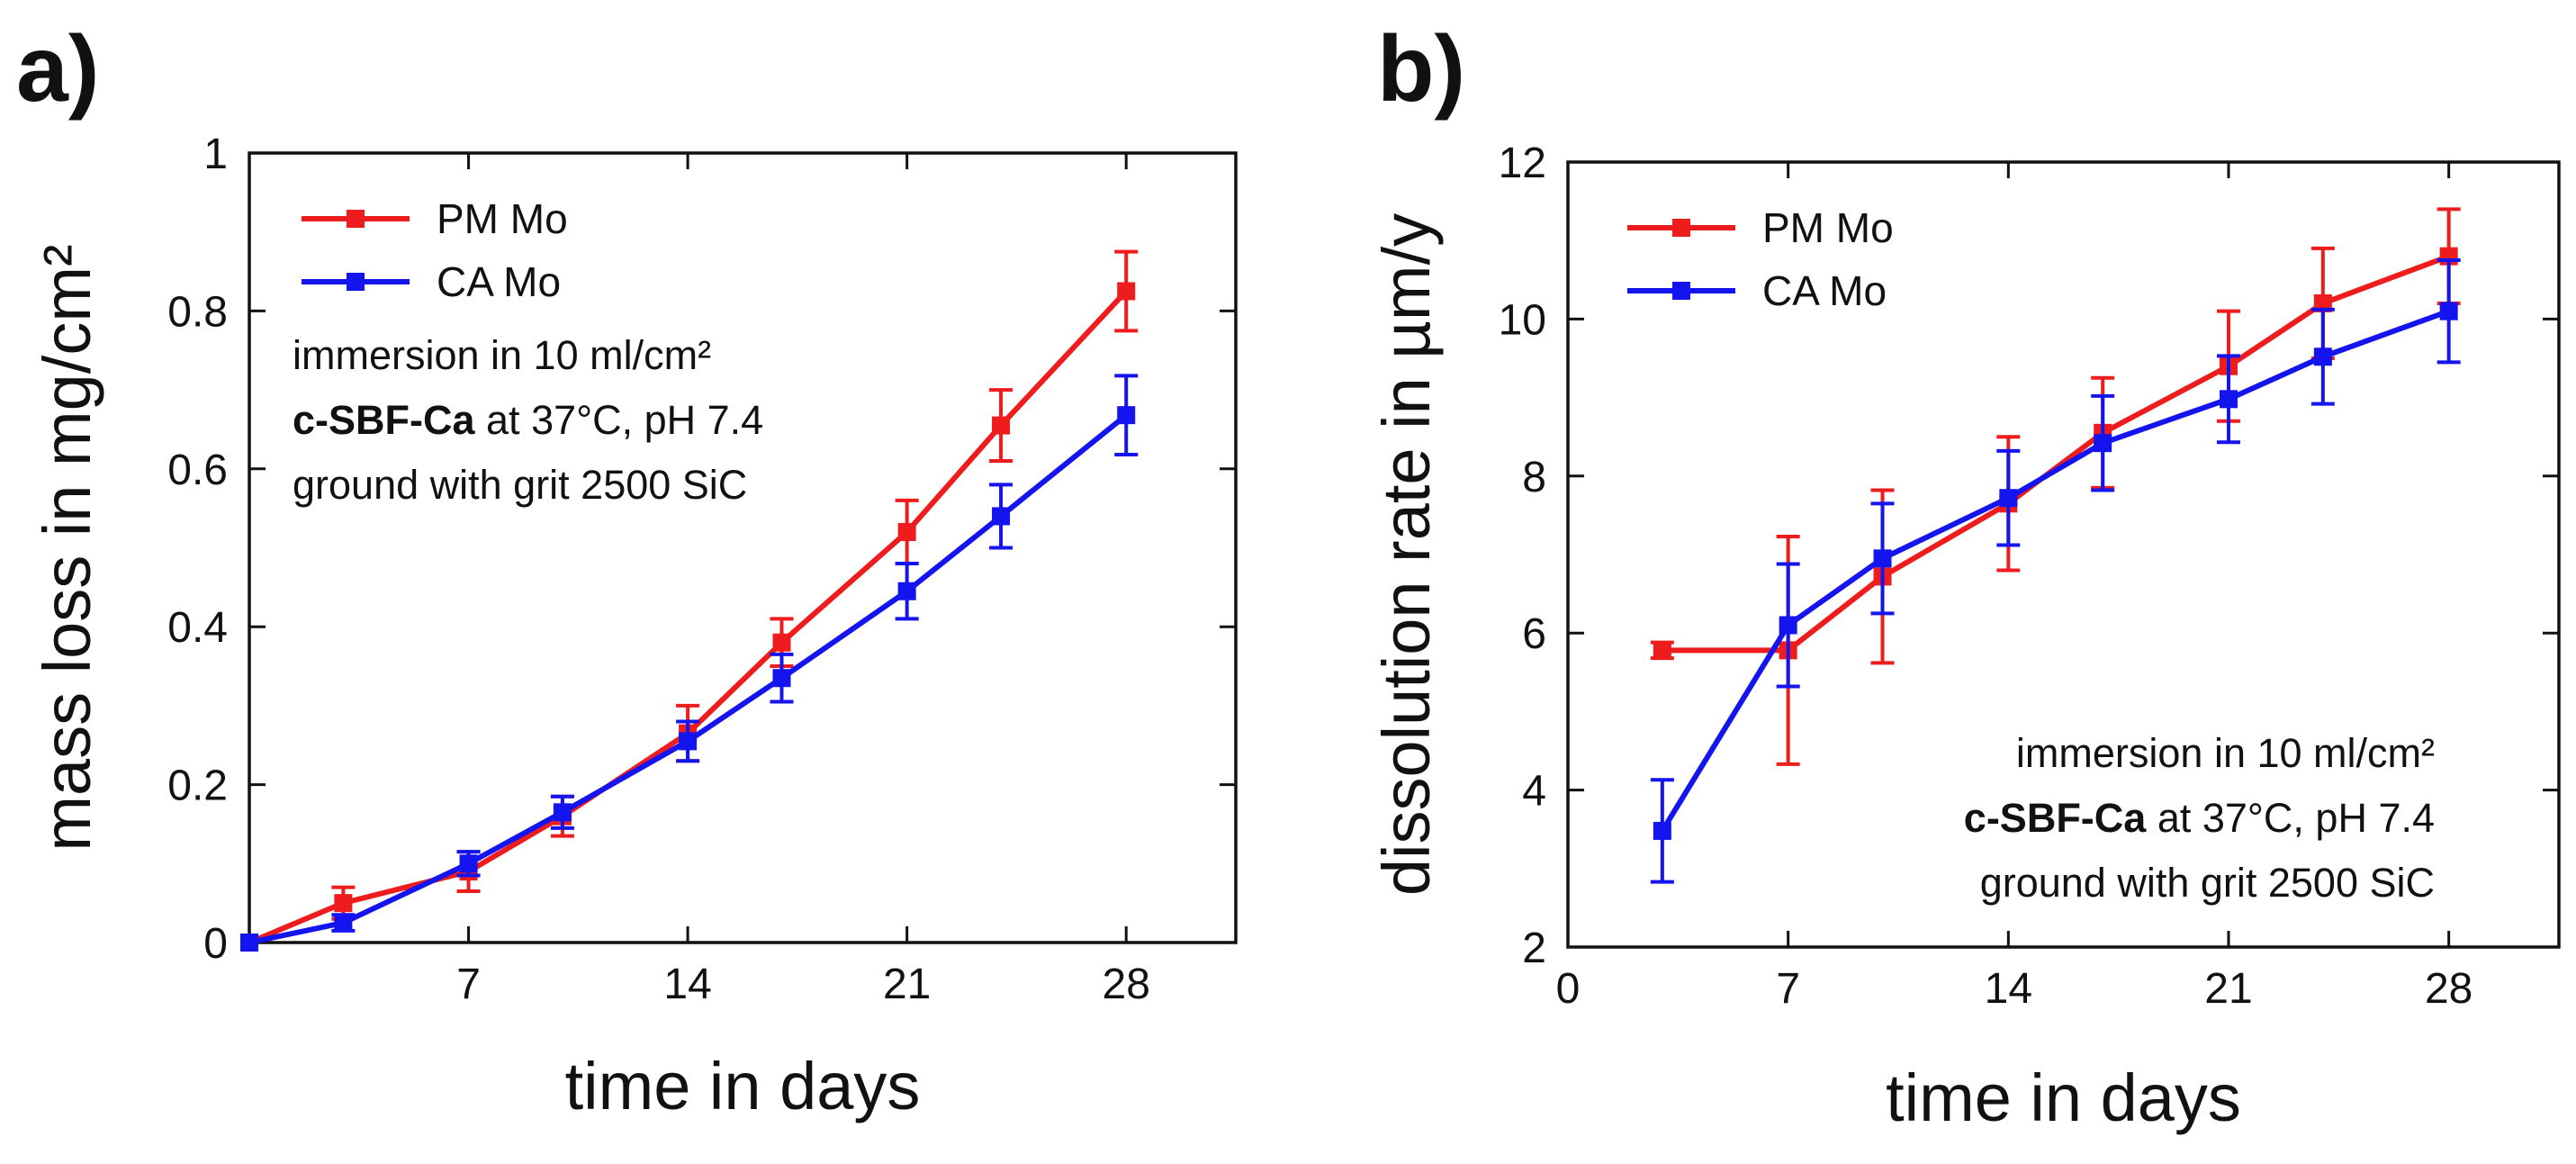 This screenshot has width=2576, height=1164. I want to click on panel-b-annotation-text: immersion in 10 ml/cm², so click(2225, 753).